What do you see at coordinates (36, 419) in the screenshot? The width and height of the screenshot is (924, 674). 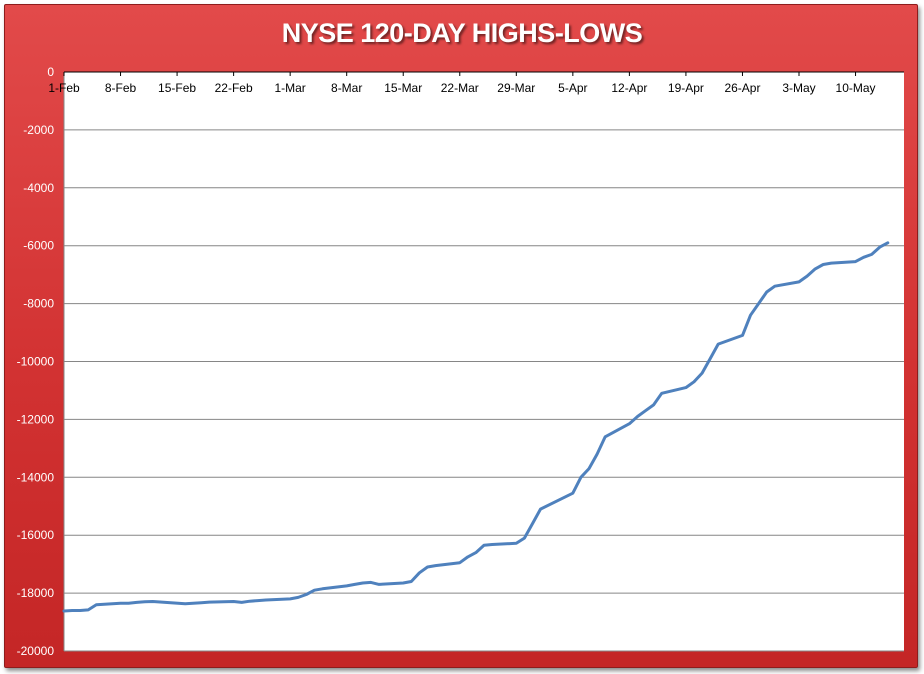 I see `y-tick-label: -12000` at bounding box center [36, 419].